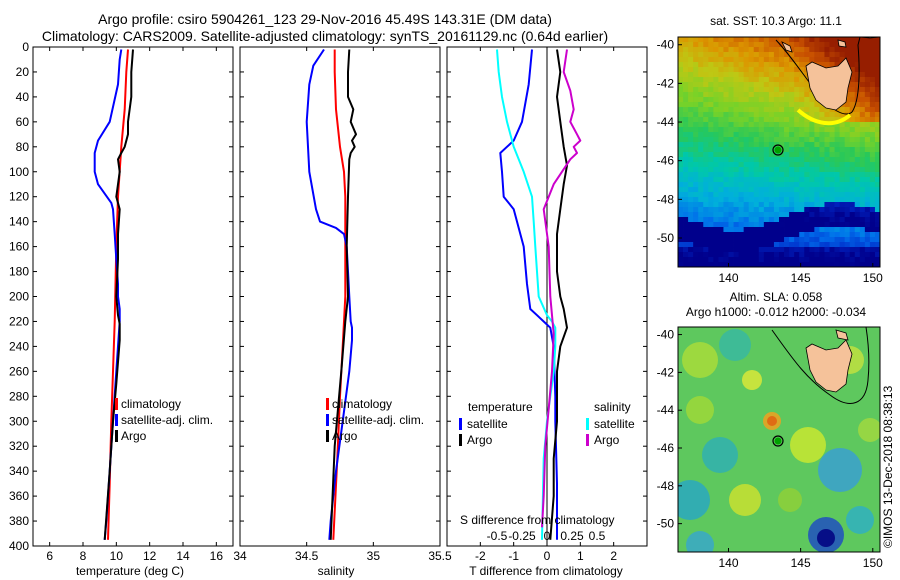 This screenshot has width=900, height=580. I want to click on legend-label: satellite-adj. clim., so click(378, 420).